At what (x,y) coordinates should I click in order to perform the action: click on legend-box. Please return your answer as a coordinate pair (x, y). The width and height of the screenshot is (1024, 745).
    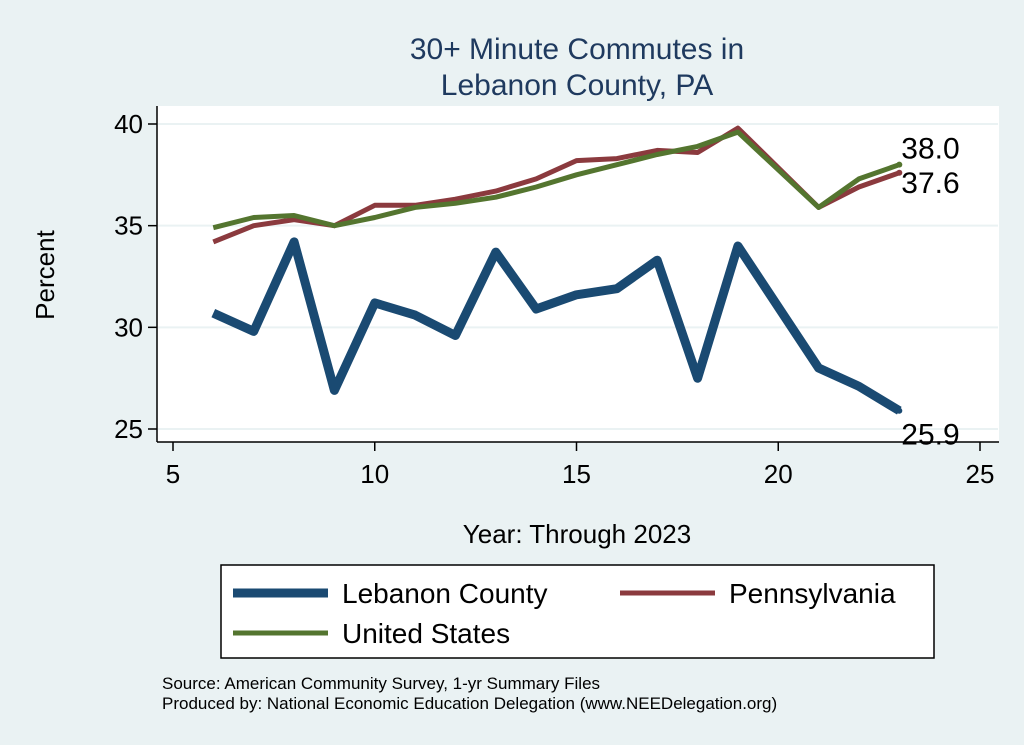
    Looking at the image, I should click on (577, 611).